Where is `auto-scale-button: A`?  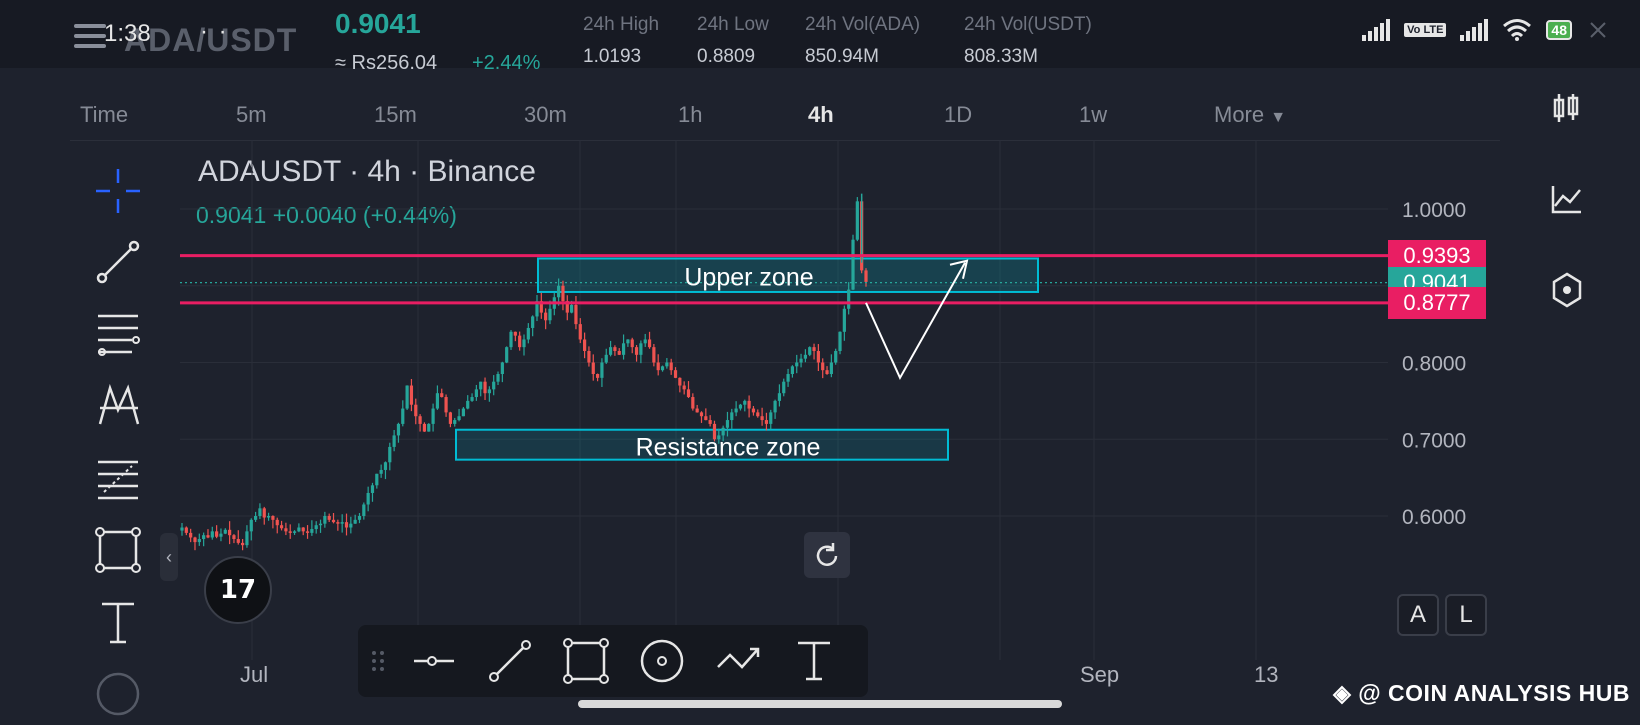 auto-scale-button: A is located at coordinates (1418, 615).